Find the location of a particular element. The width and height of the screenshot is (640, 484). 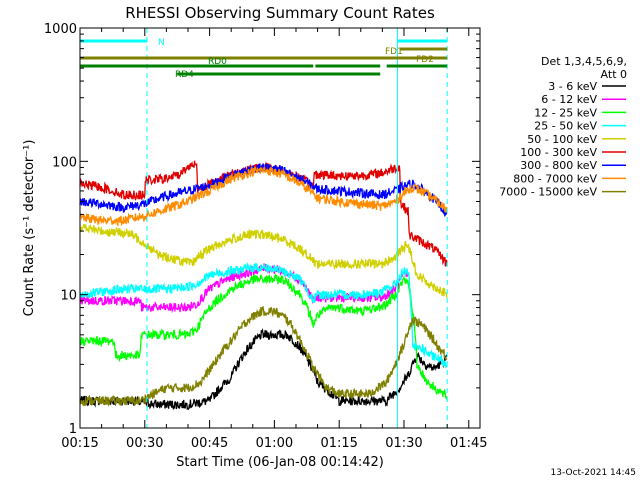

flag-label-n: N is located at coordinates (161, 43).